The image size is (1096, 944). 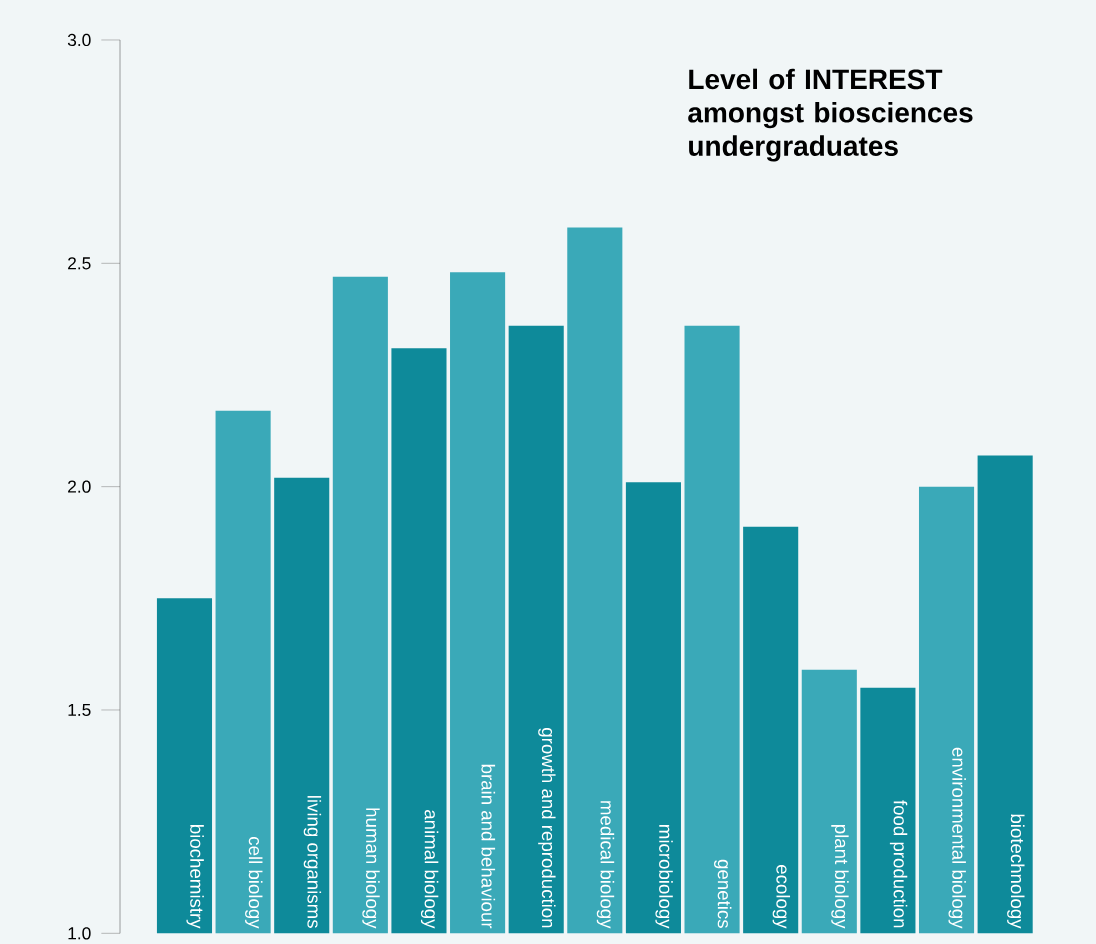 What do you see at coordinates (840, 877) in the screenshot?
I see `x-tick-label: plant biology` at bounding box center [840, 877].